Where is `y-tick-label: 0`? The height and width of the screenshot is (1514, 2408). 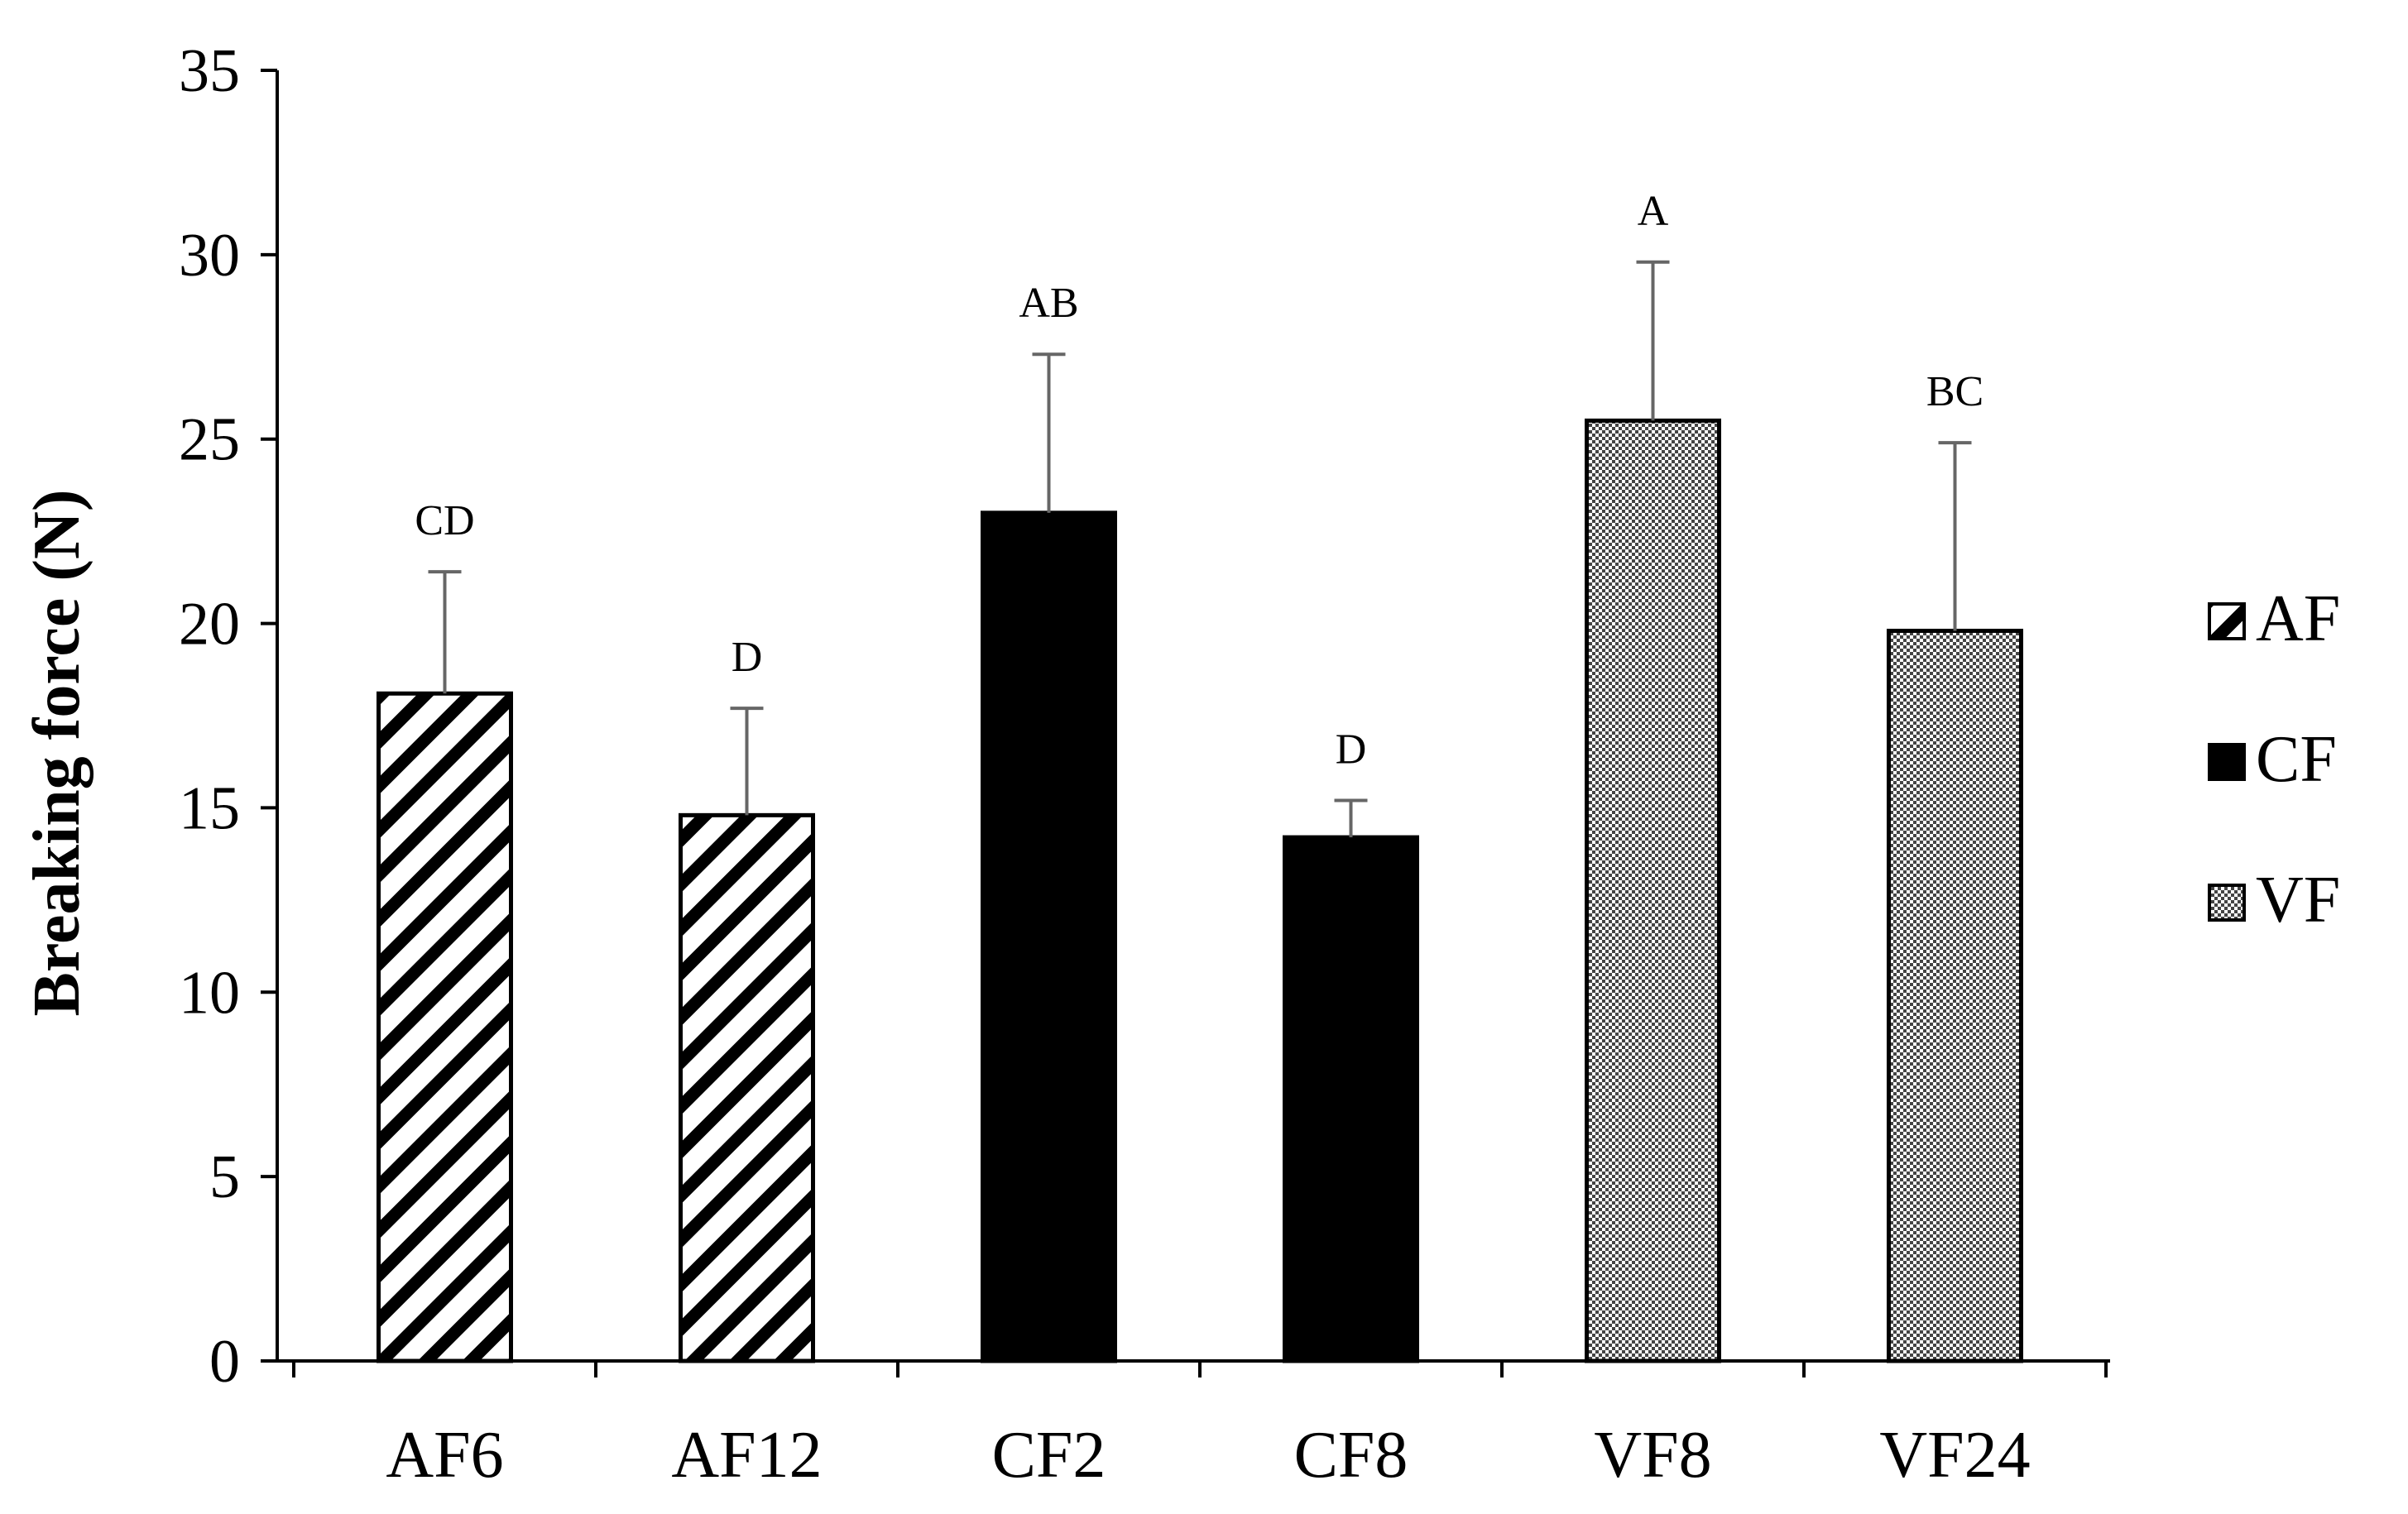
y-tick-label: 0 is located at coordinates (224, 1362).